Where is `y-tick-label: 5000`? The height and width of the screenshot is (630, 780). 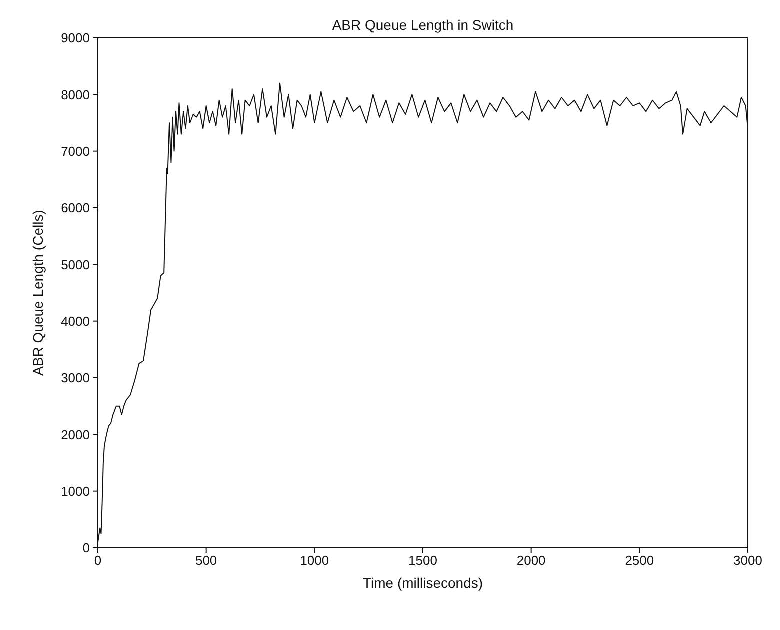
y-tick-label: 5000 is located at coordinates (75, 264).